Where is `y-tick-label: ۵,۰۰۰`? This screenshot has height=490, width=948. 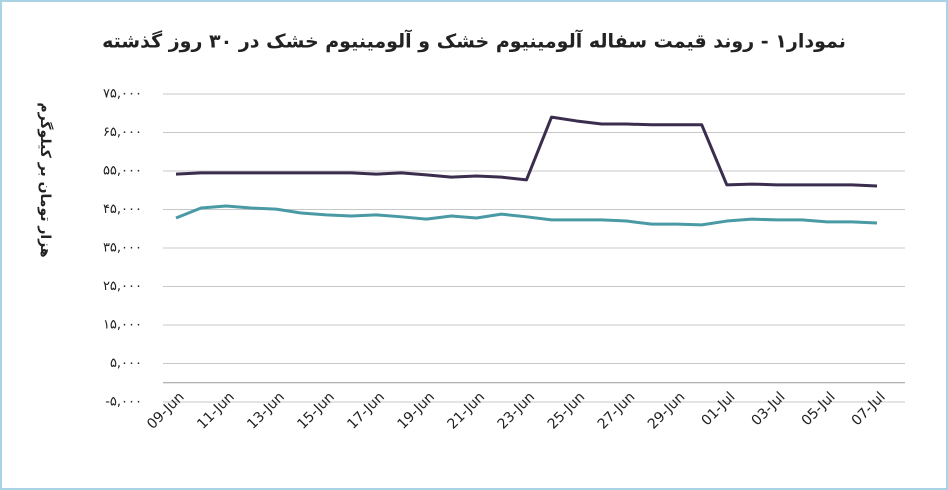 y-tick-label: ۵,۰۰۰ is located at coordinates (126, 363).